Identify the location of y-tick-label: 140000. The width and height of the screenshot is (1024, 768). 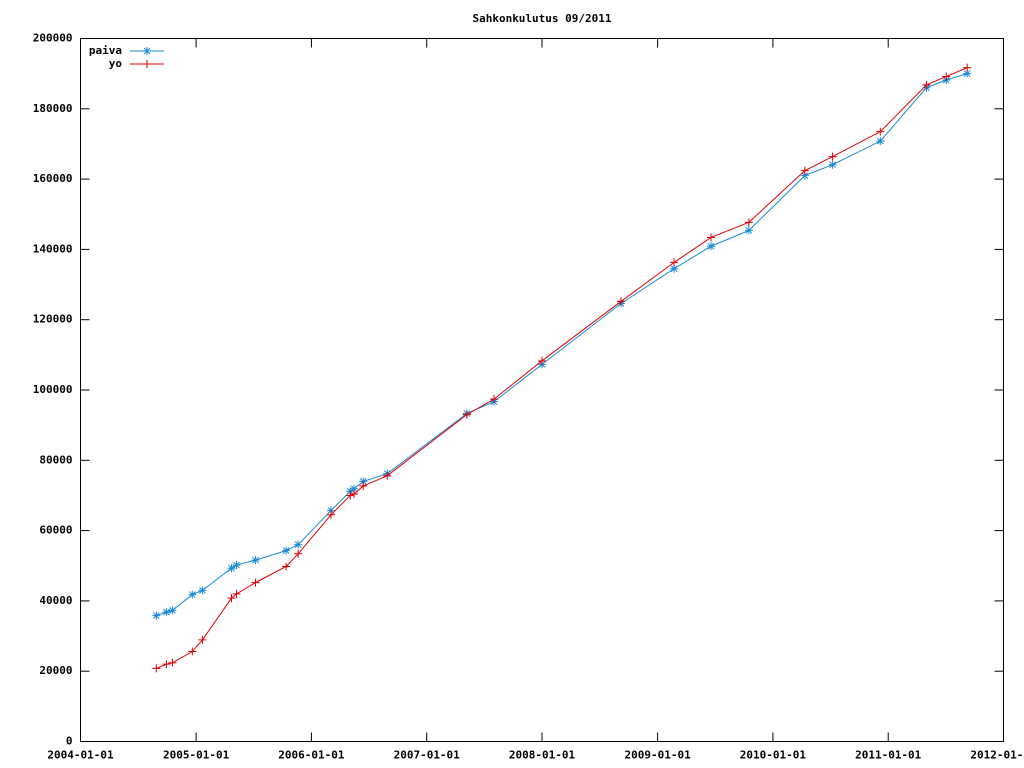
(53, 248).